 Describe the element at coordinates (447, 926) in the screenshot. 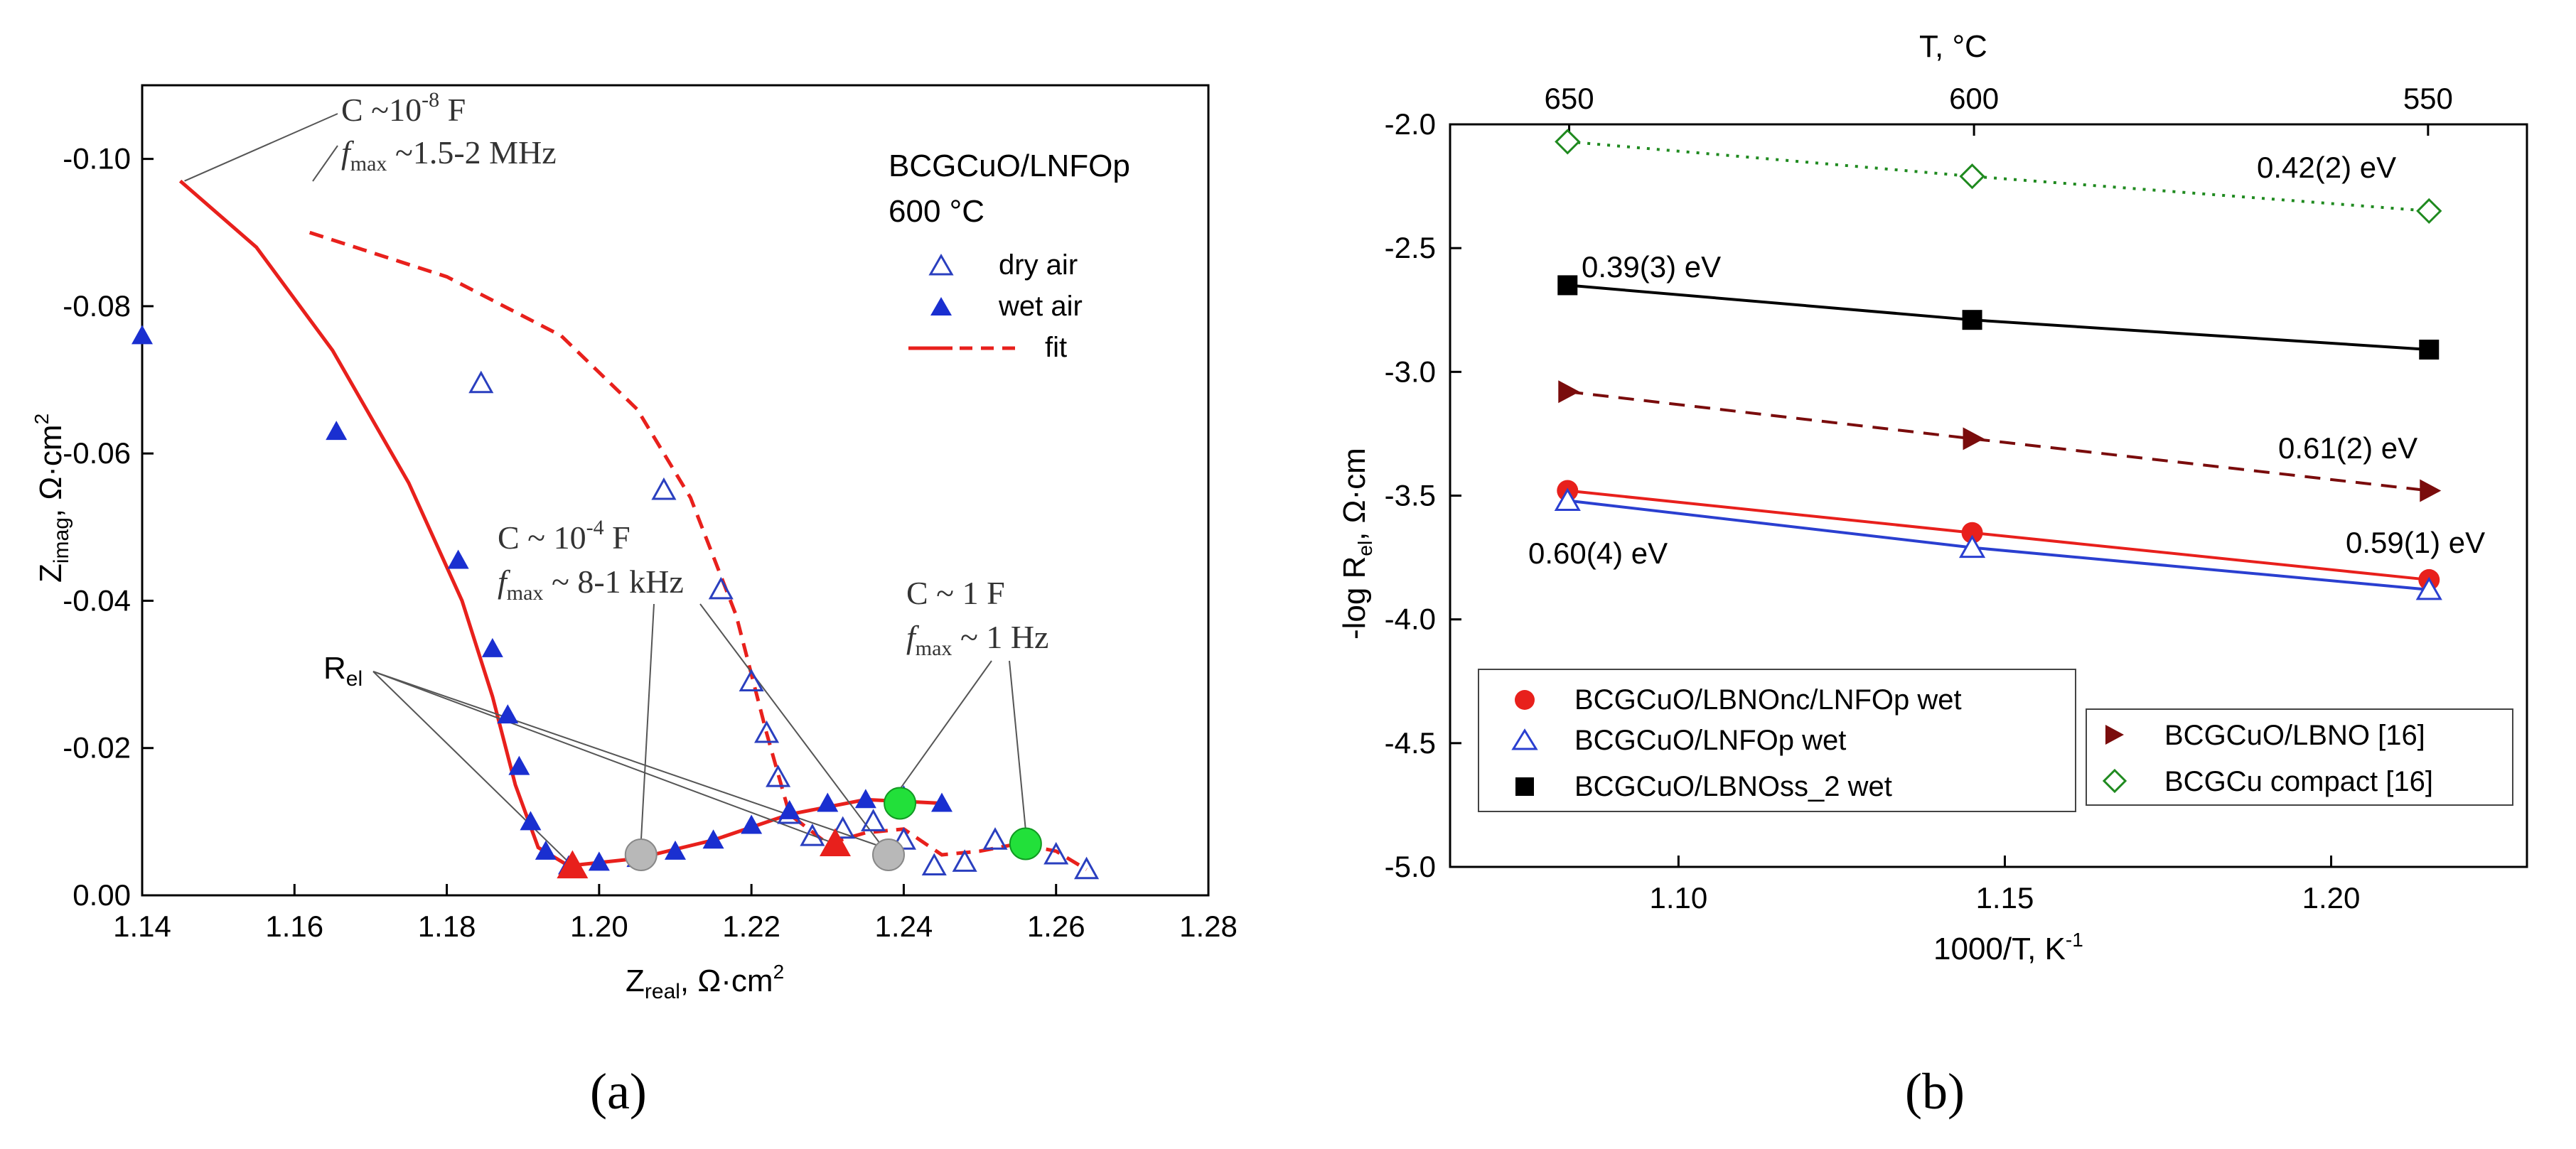

I see `panel-a-x-tick-label: 1.18` at that location.